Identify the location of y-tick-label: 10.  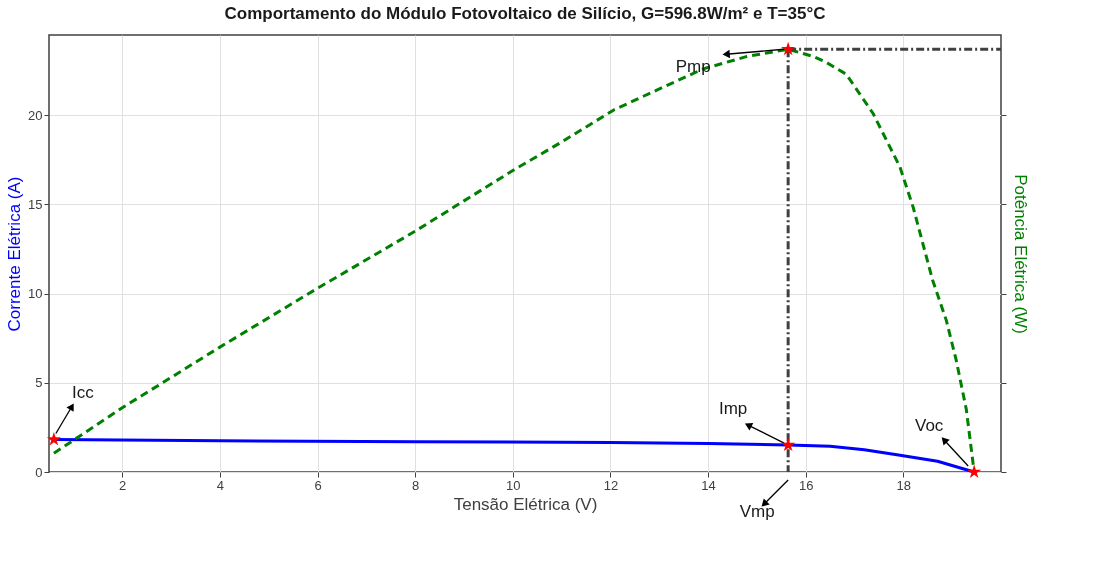
(35, 294).